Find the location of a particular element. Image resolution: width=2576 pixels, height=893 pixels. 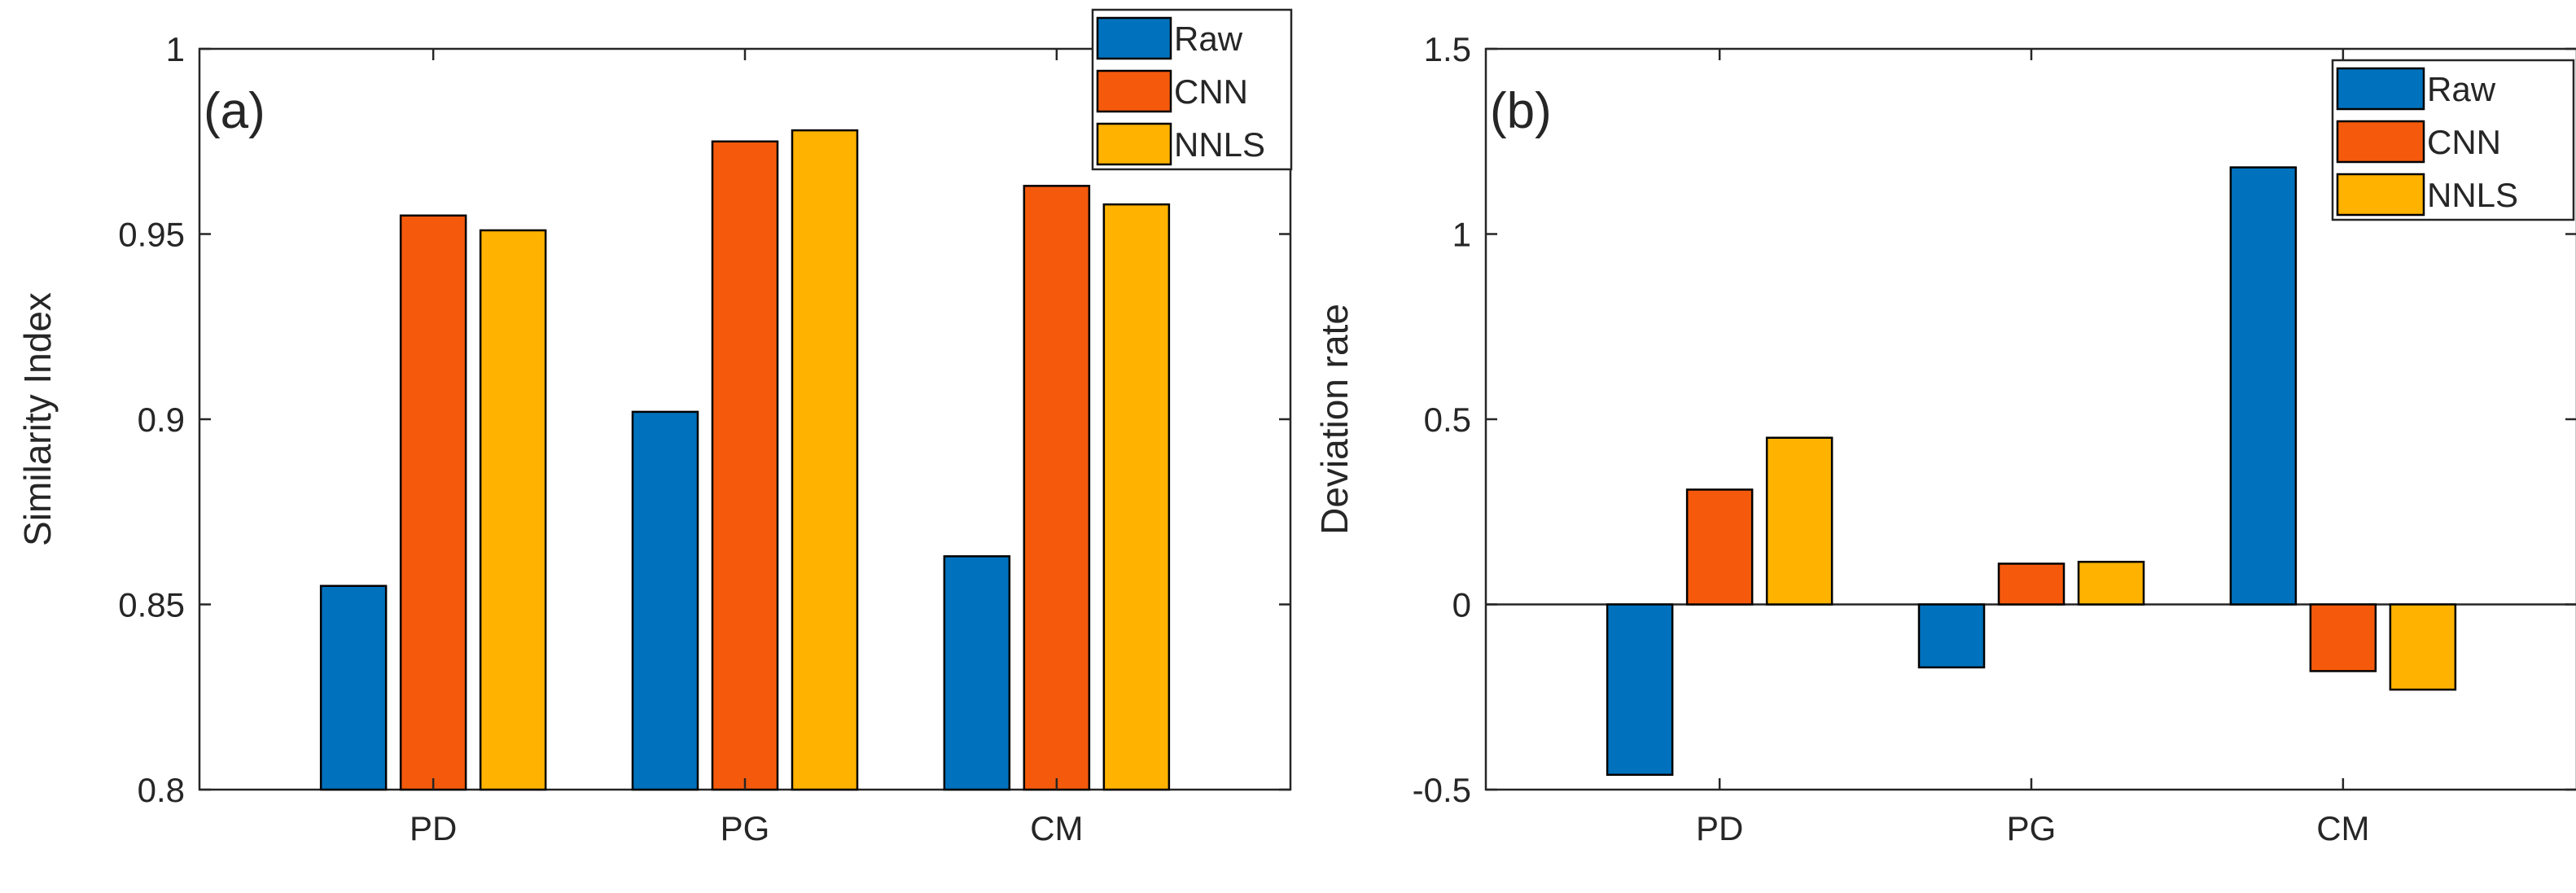

y-tick-label: 0.9 is located at coordinates (161, 420).